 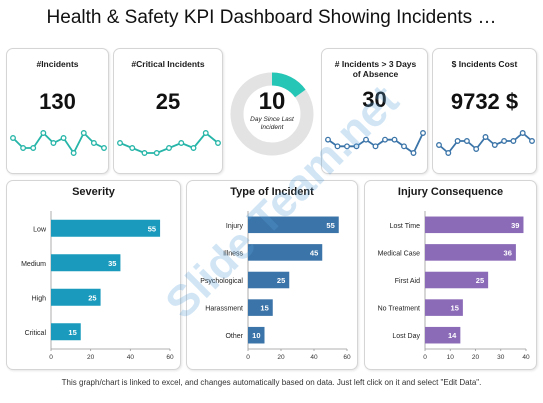 I want to click on cost-sparkline, so click(x=485, y=143).